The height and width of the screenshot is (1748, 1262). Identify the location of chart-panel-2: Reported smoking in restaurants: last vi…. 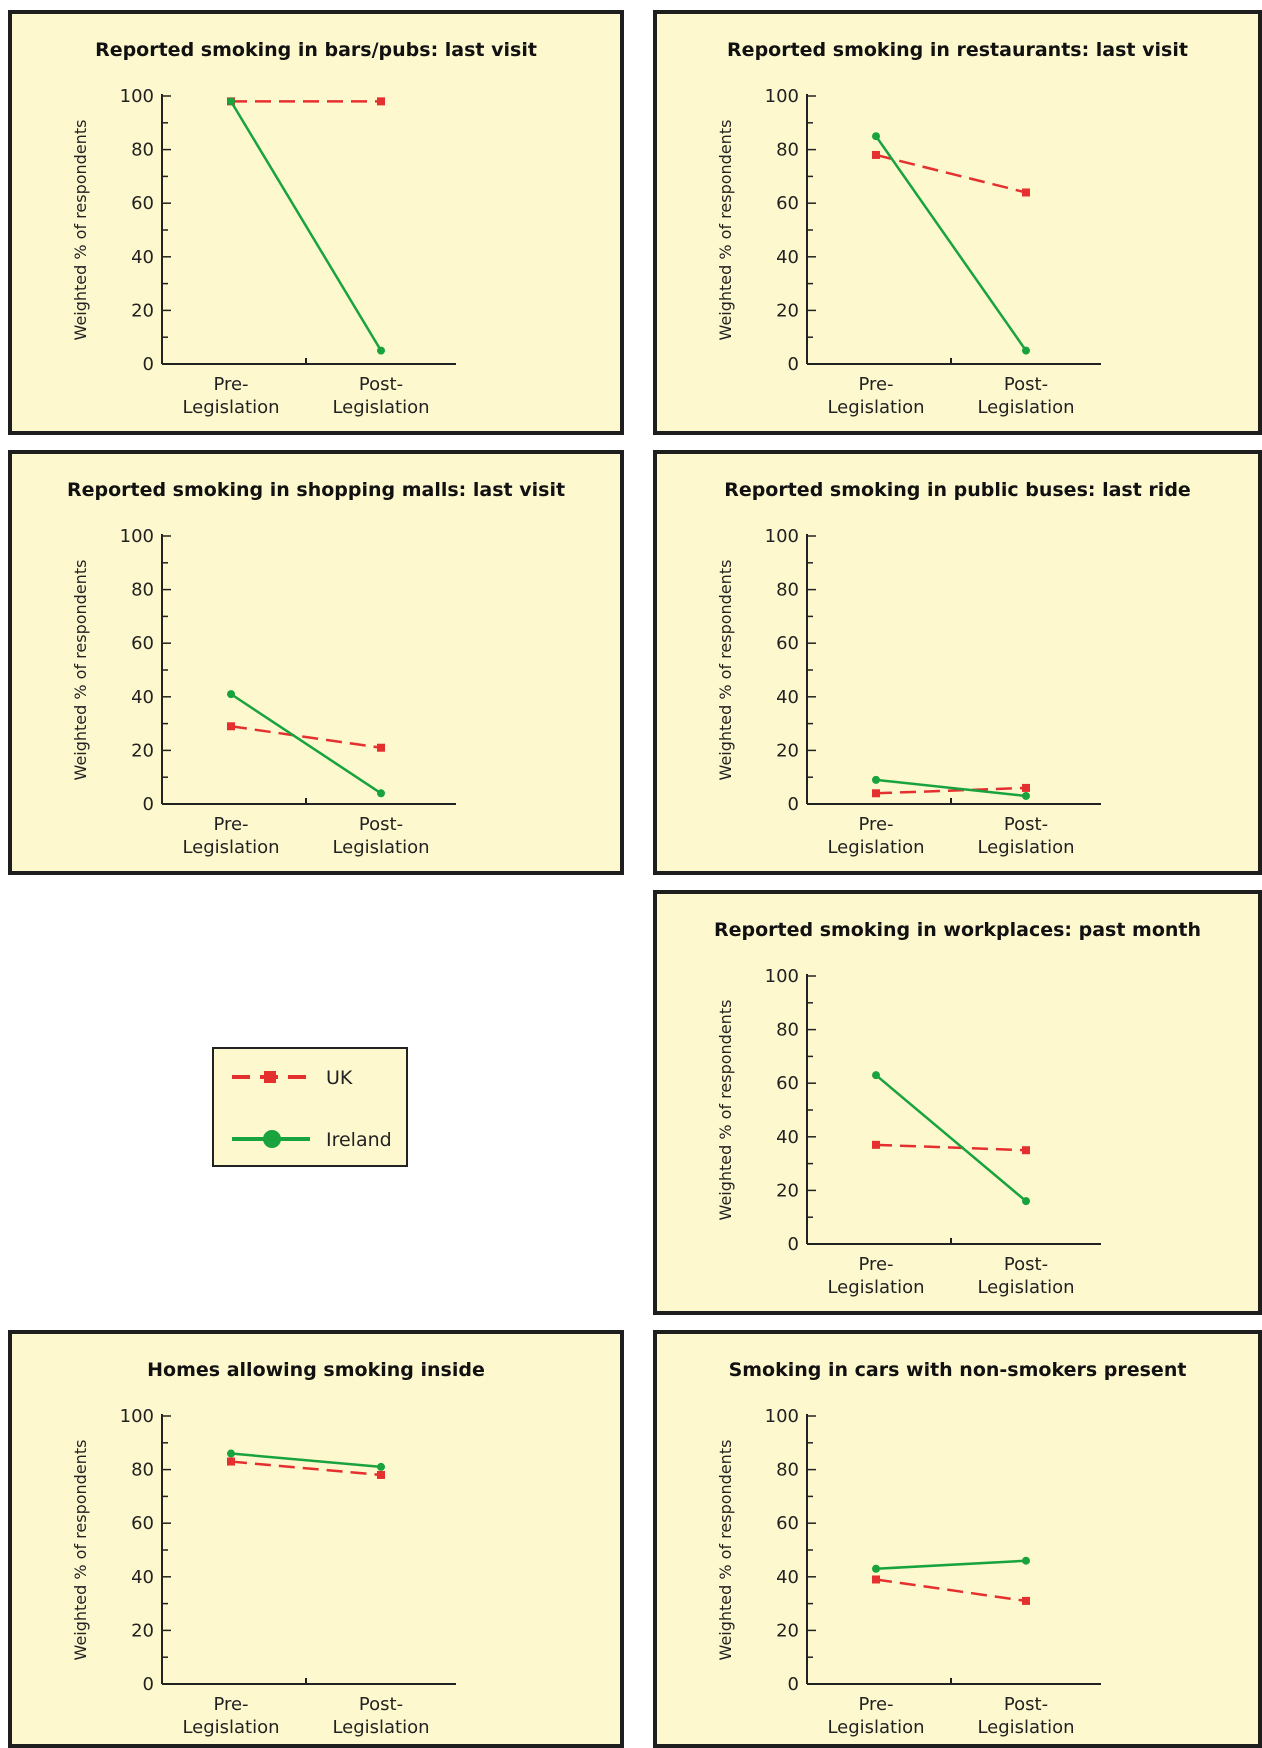
(957, 222).